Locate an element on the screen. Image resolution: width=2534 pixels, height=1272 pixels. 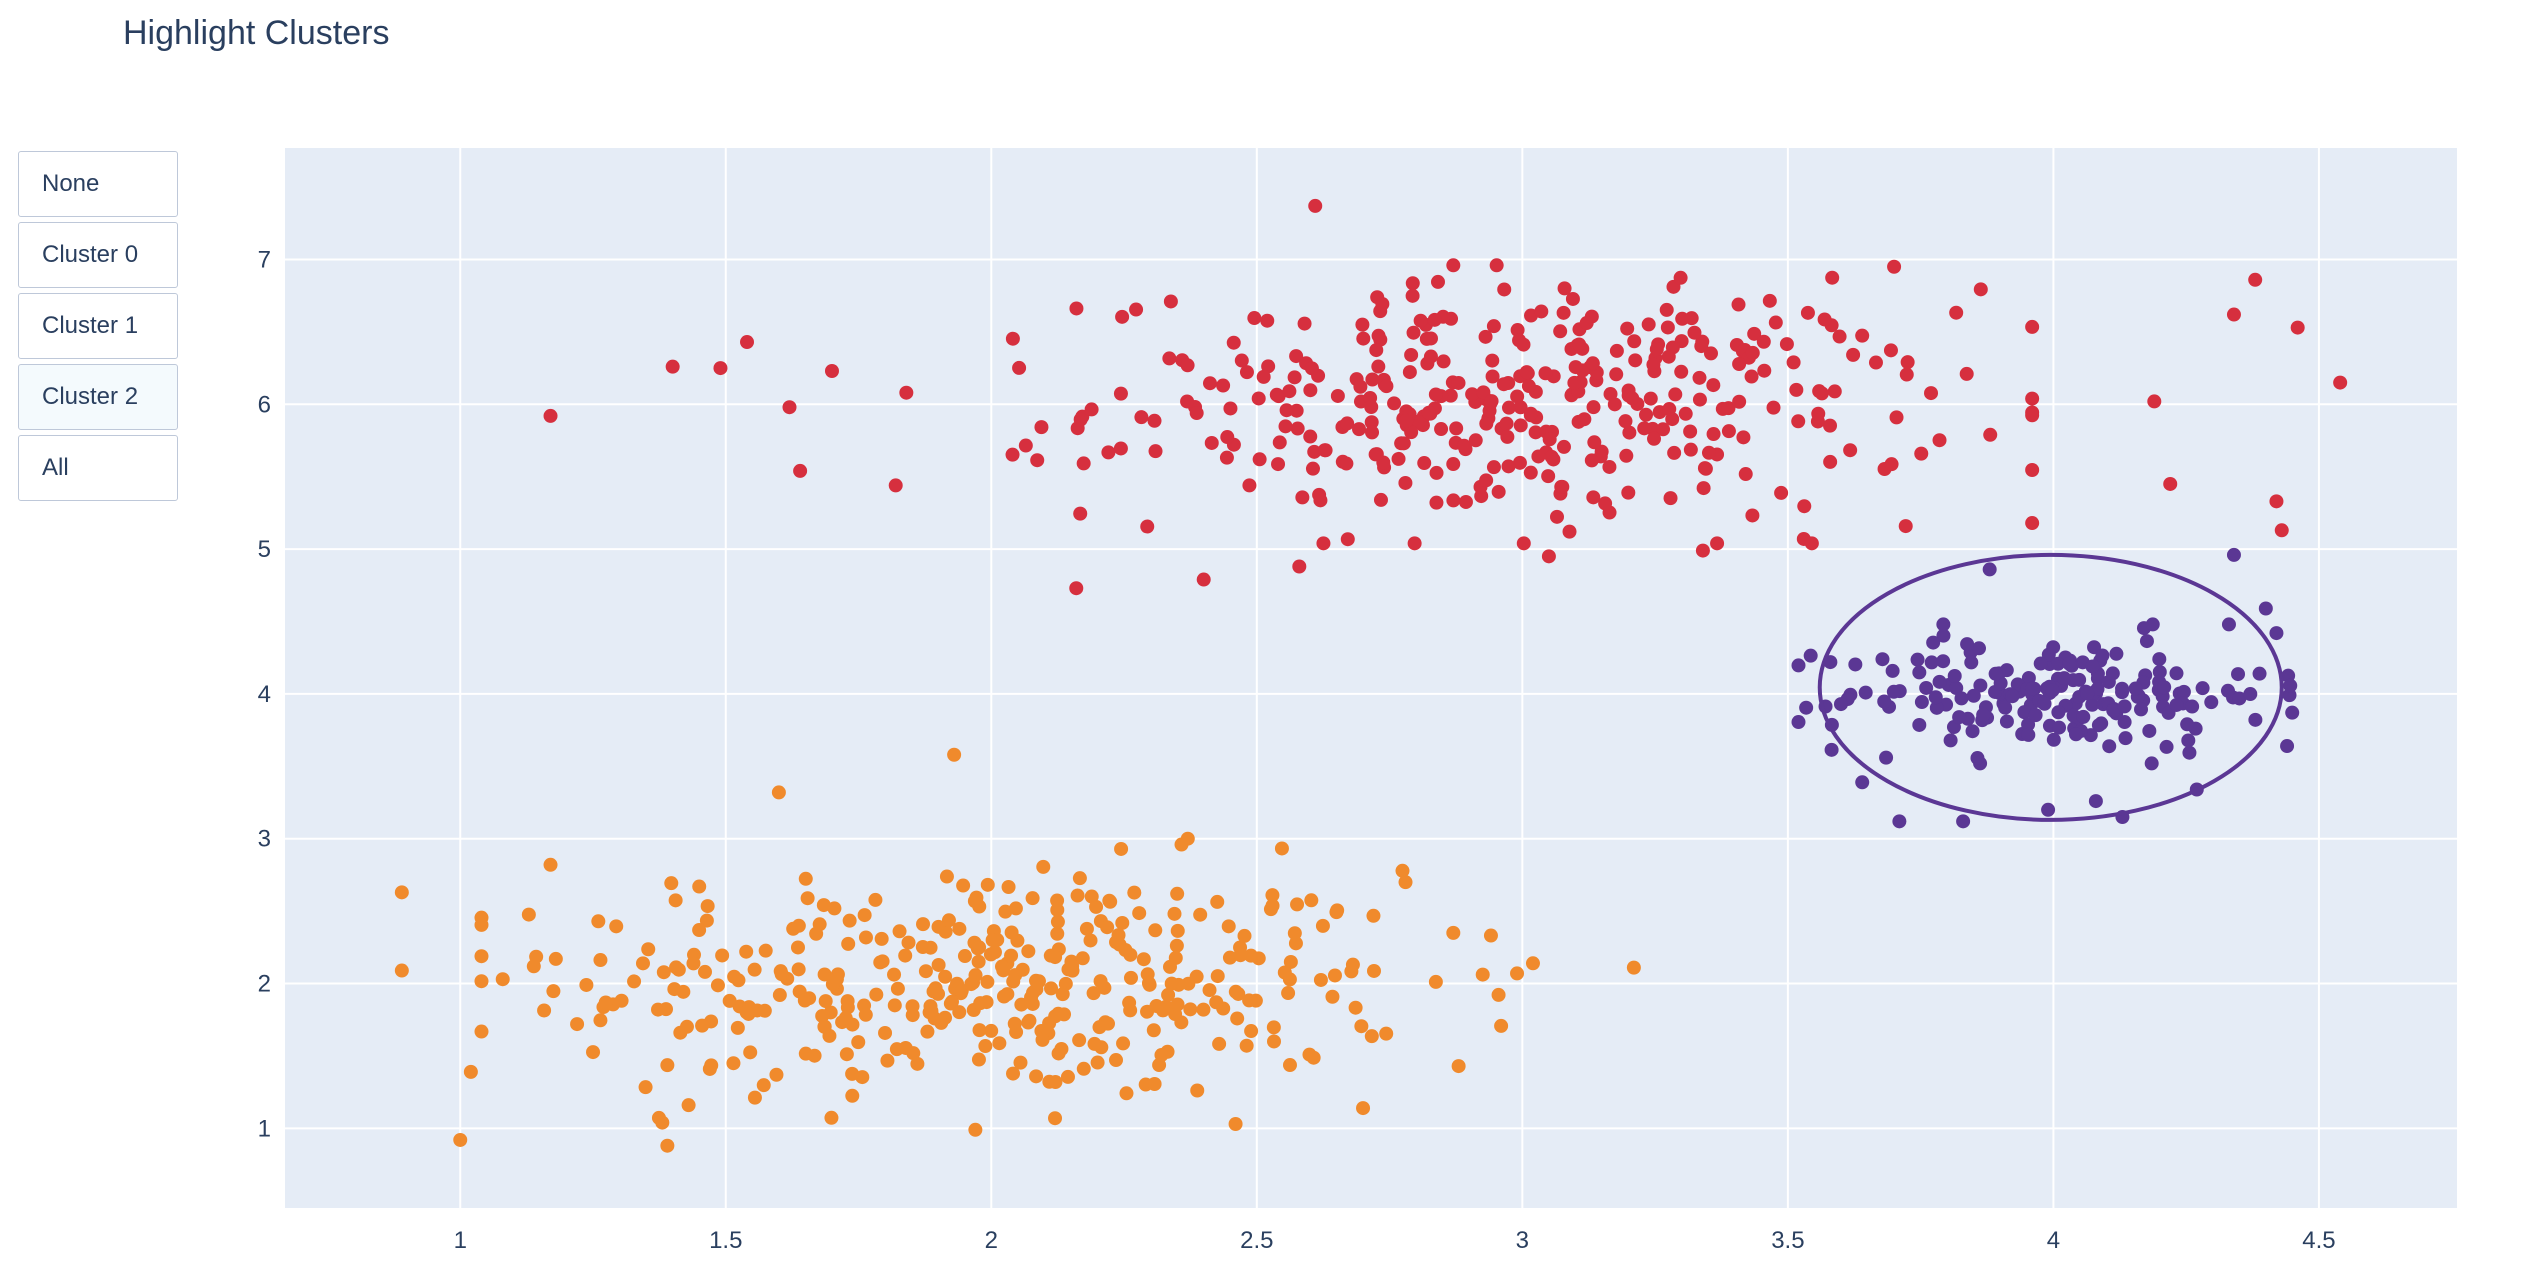
x-tick-label: 1 is located at coordinates (460, 1240).